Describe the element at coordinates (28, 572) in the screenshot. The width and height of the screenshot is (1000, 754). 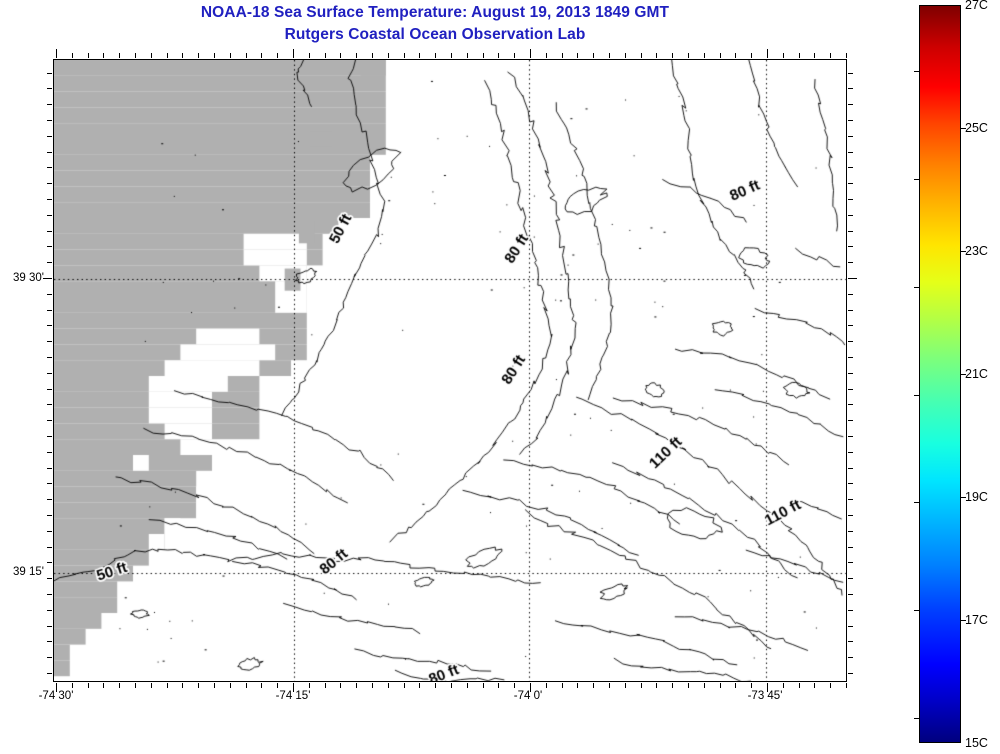
I see `y-axis-label-1: 39 15'` at that location.